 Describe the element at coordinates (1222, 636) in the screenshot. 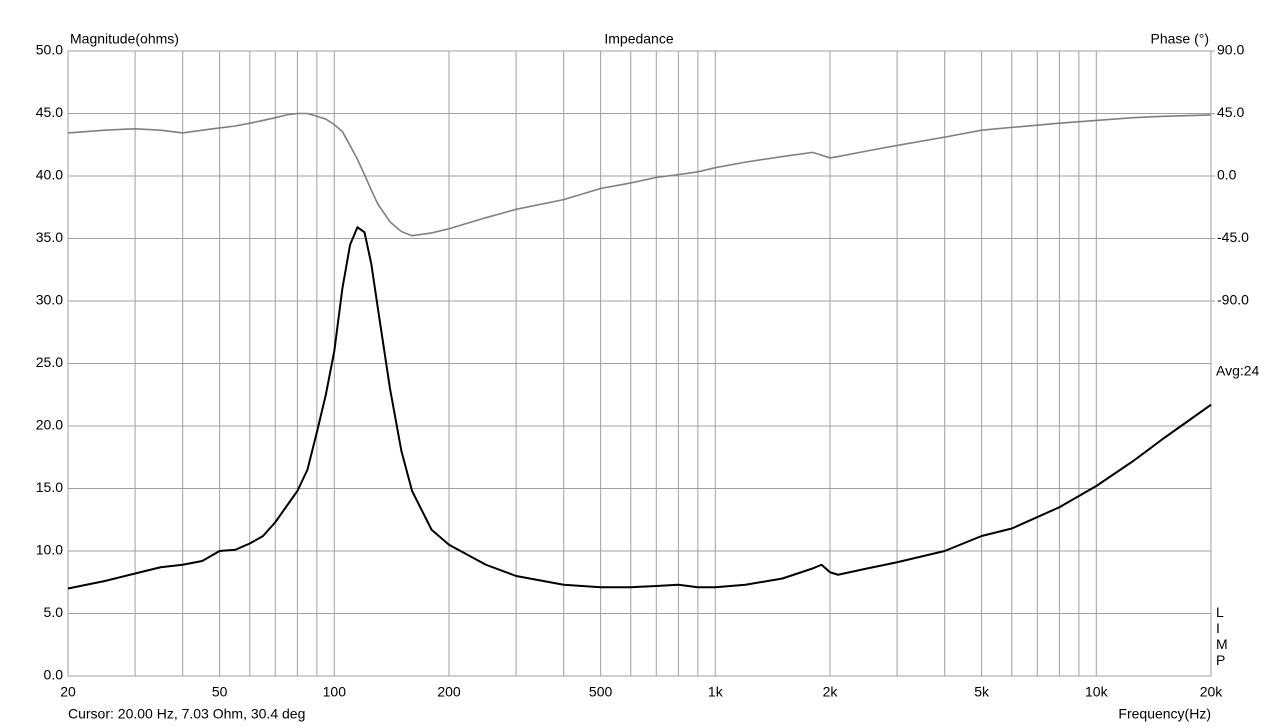

I see `side-label: LIMP` at that location.